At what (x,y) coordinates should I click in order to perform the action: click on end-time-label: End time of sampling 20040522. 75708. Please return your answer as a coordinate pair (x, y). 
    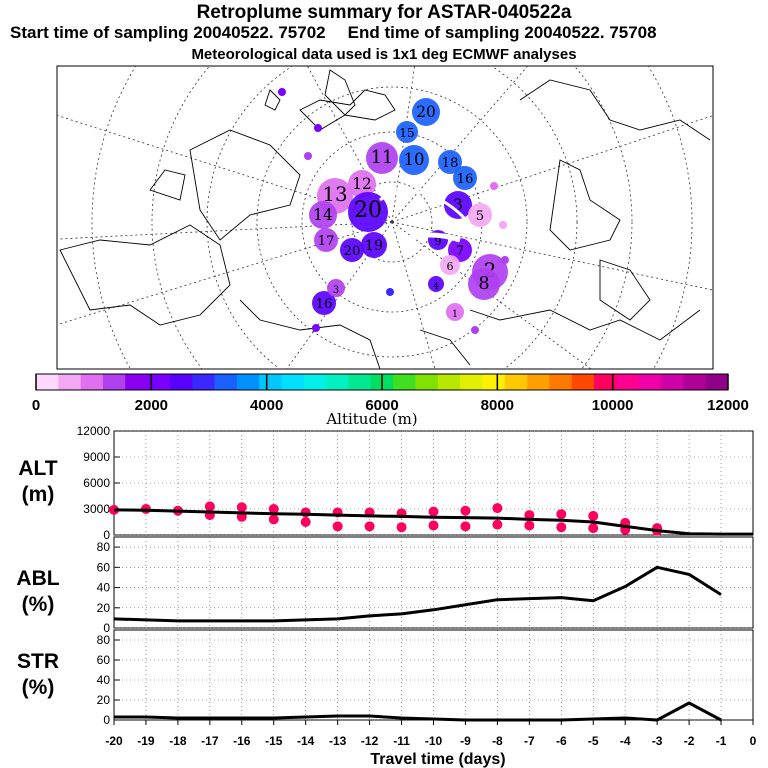
    Looking at the image, I should click on (502, 32).